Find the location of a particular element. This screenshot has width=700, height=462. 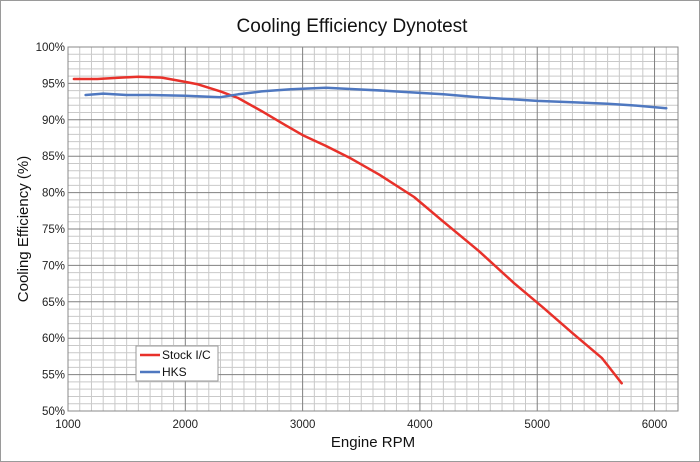

y-tick-label: 100% is located at coordinates (50, 48).